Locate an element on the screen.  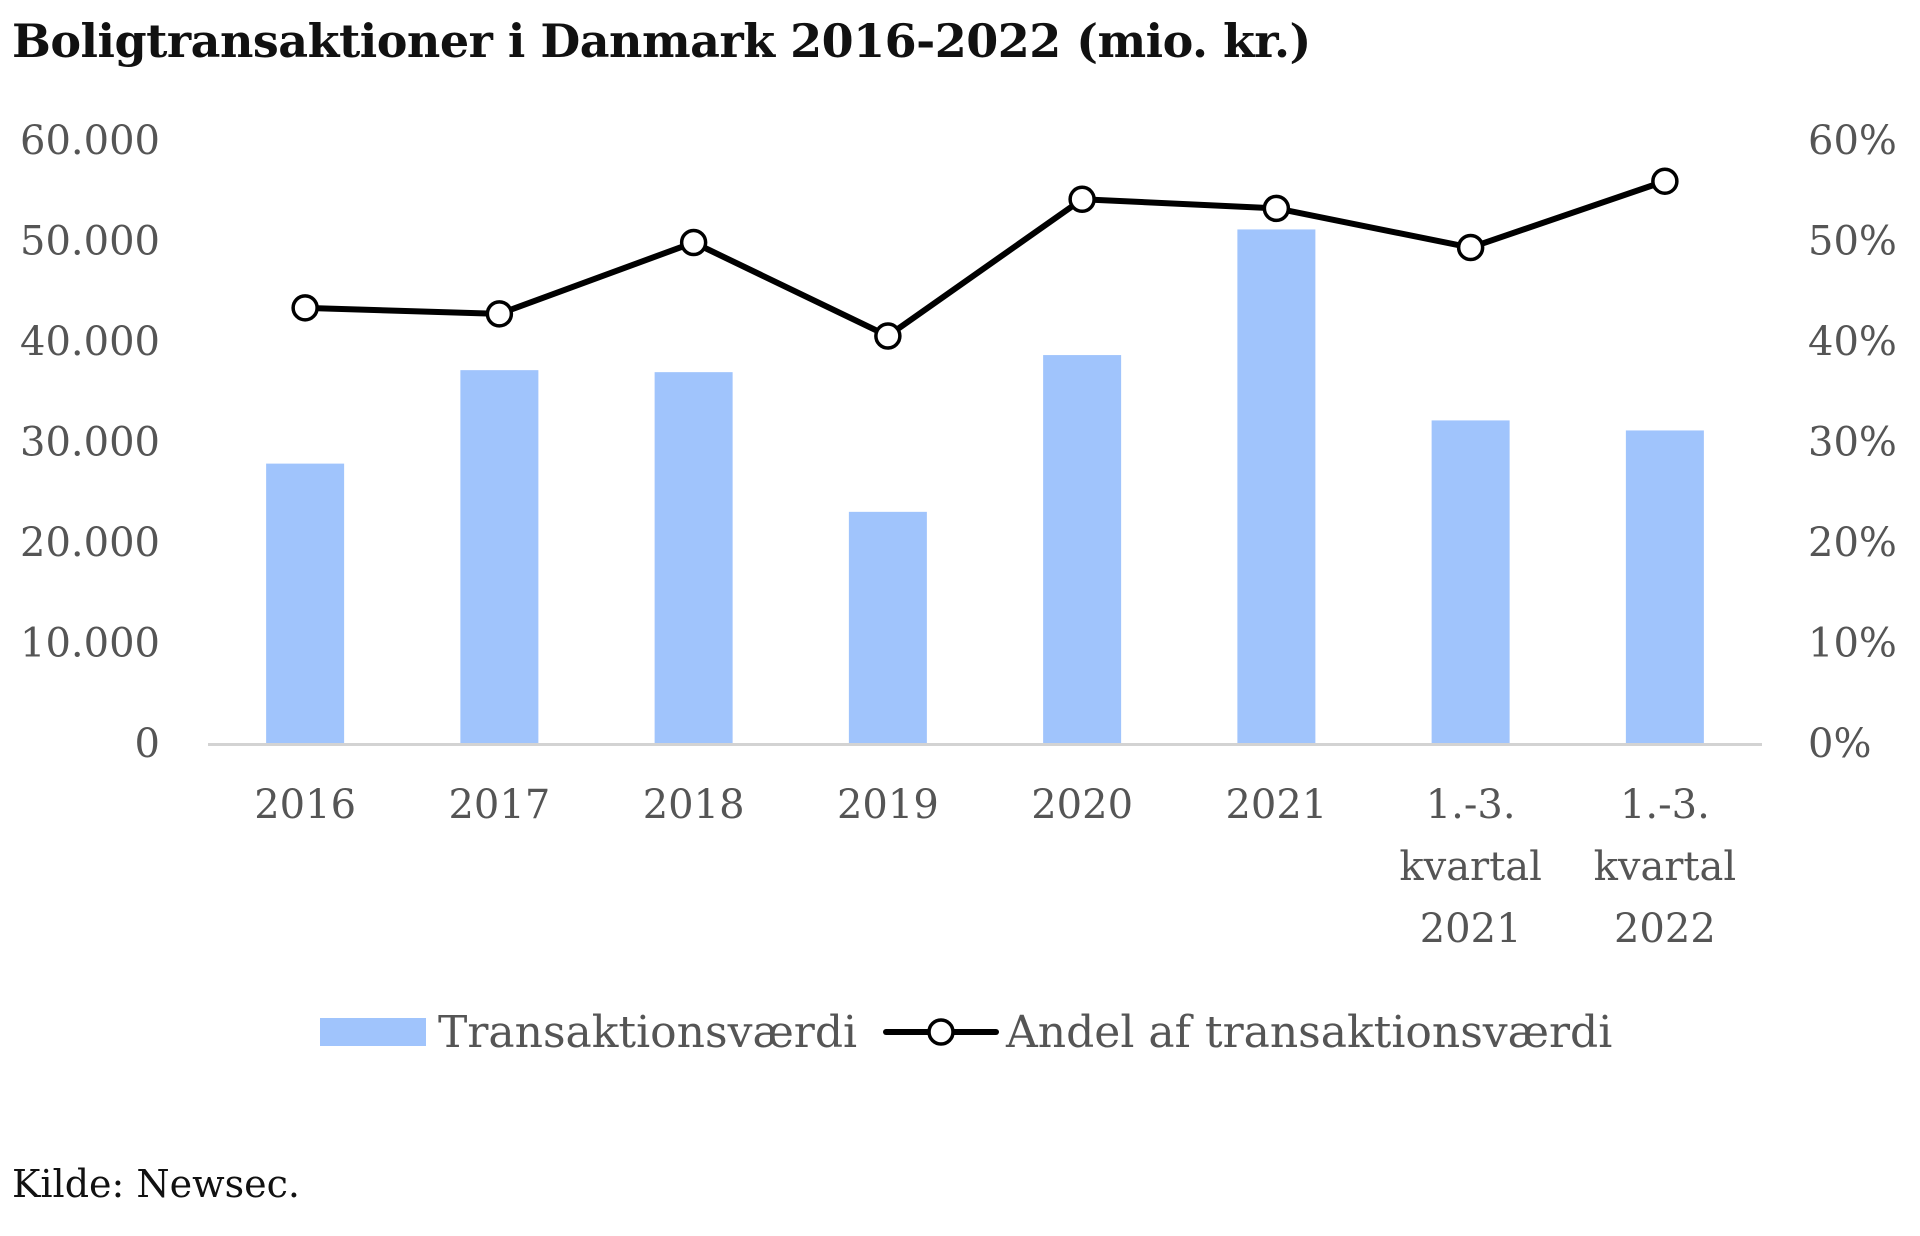
category-label-3: 2018 is located at coordinates (694, 805).